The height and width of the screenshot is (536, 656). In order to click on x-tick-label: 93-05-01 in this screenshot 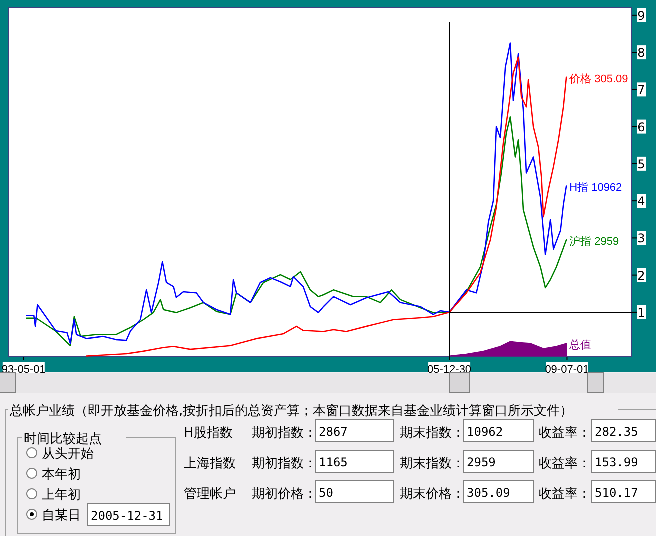, I will do `click(24, 370)`.